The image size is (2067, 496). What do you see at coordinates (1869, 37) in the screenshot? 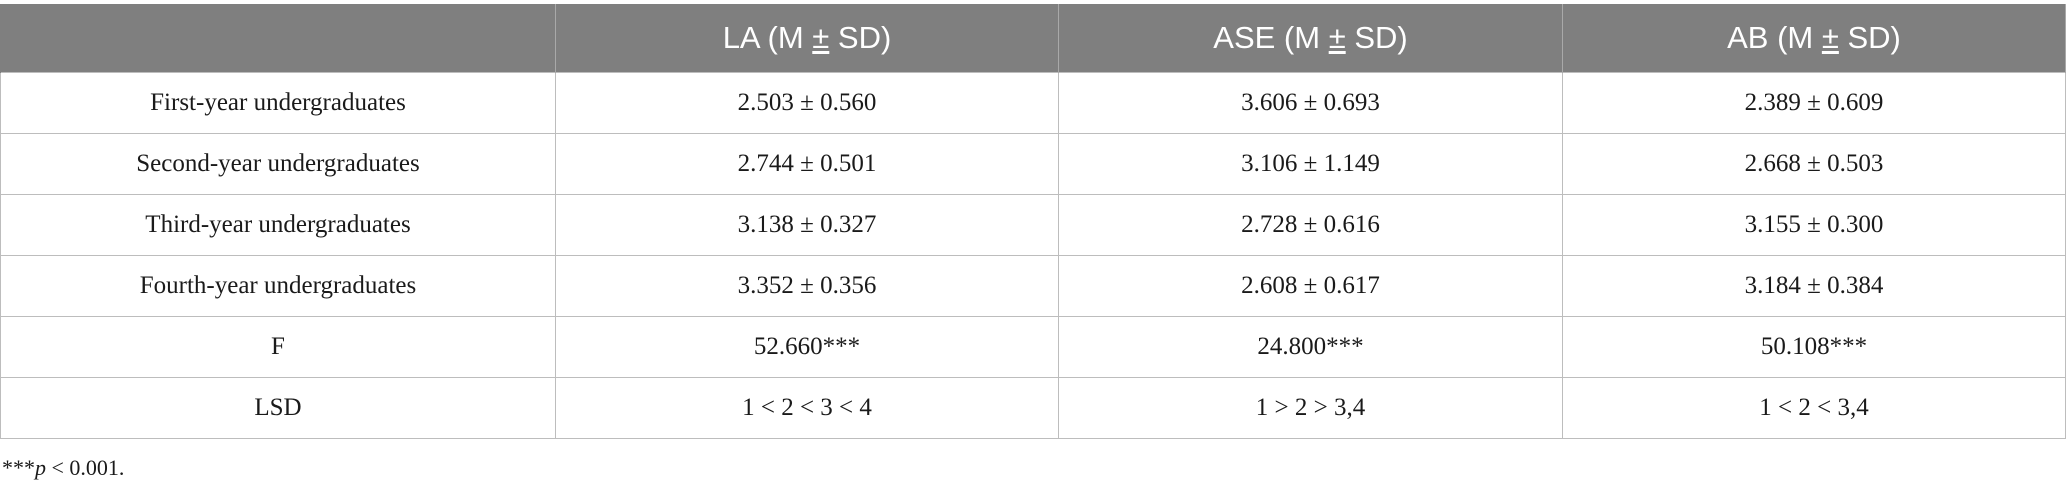
I see `header-ab-suffix: SD)` at bounding box center [1869, 37].